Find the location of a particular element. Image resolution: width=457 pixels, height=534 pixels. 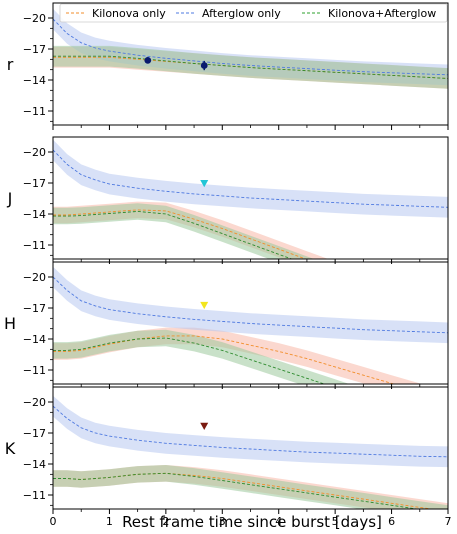

x-tick-label: 6 is located at coordinates (391, 521).